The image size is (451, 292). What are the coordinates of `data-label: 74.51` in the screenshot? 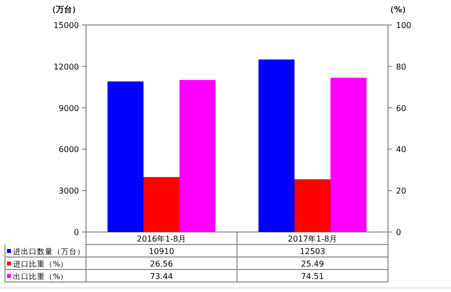 It's located at (312, 276).